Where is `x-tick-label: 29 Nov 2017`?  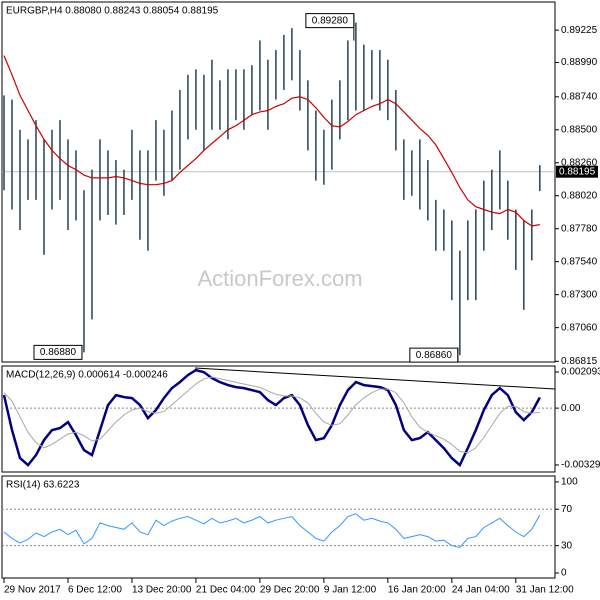
x-tick-label: 29 Nov 2017 is located at coordinates (32, 590).